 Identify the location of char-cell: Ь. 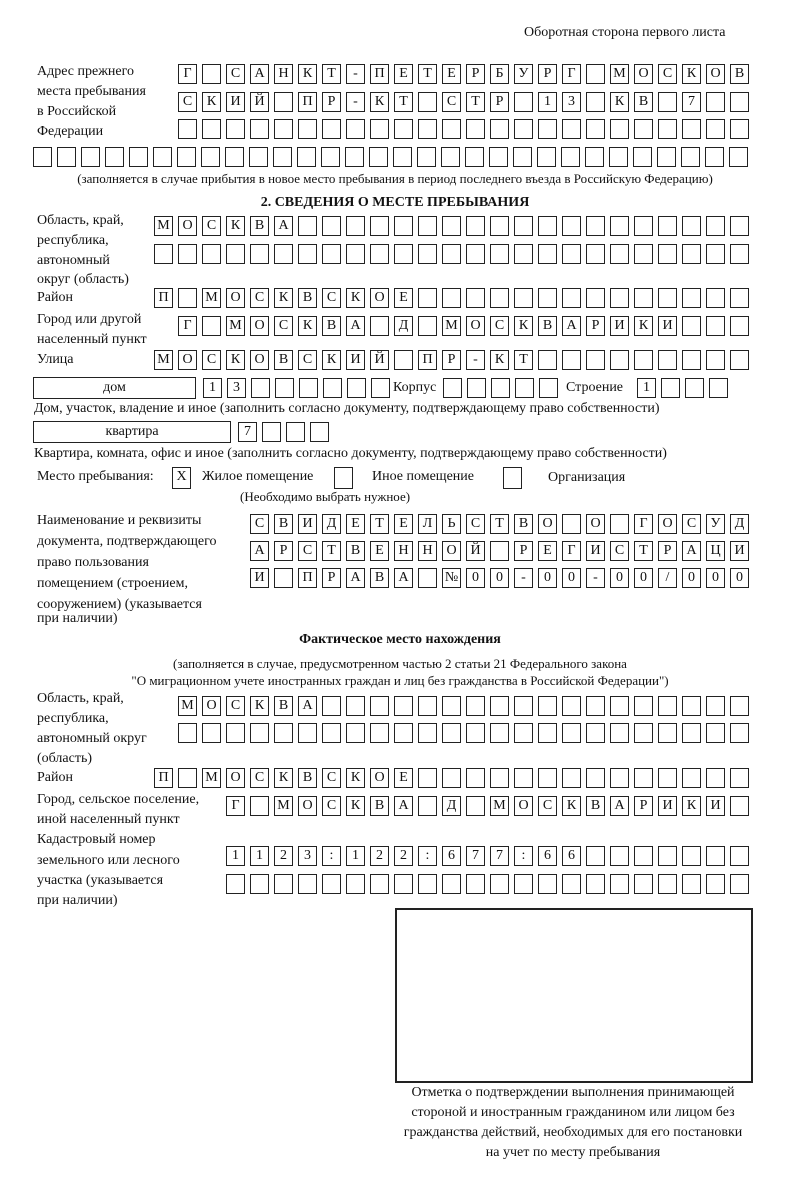
(451, 524).